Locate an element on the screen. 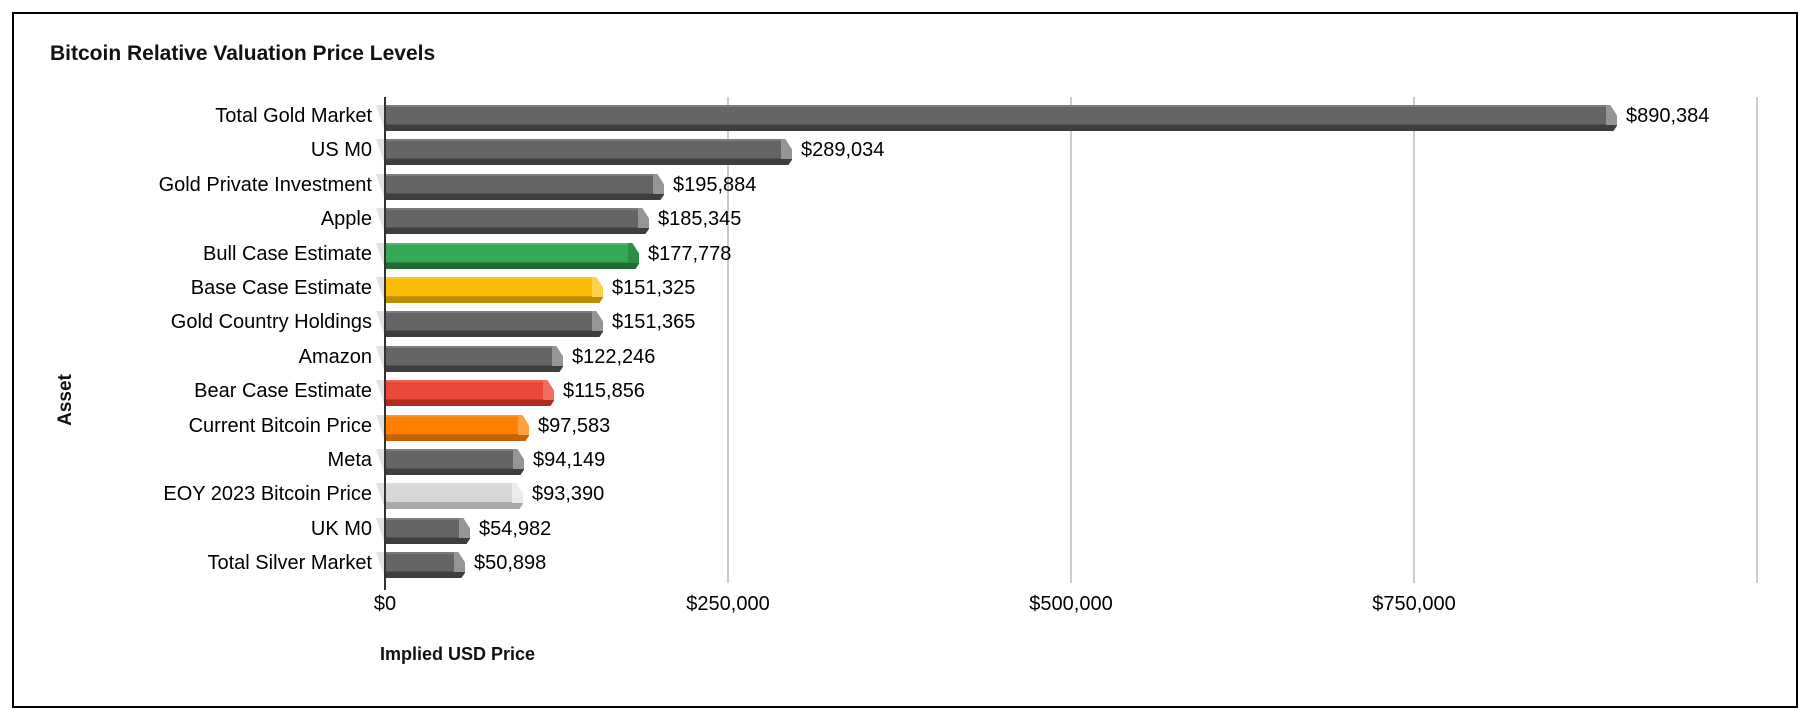 The width and height of the screenshot is (1810, 720). value-label: $890,384 is located at coordinates (1668, 116).